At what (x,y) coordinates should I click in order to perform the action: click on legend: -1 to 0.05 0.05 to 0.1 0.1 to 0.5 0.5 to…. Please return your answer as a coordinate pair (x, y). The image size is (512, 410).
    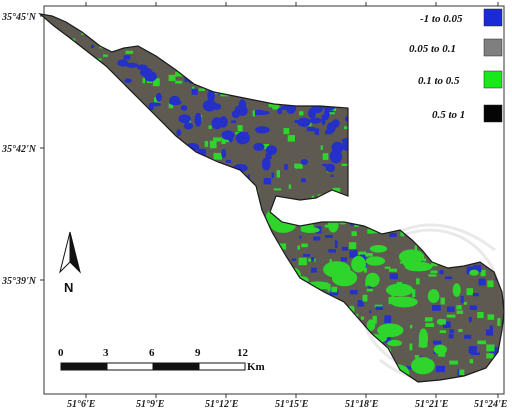
    Looking at the image, I should click on (456, 65).